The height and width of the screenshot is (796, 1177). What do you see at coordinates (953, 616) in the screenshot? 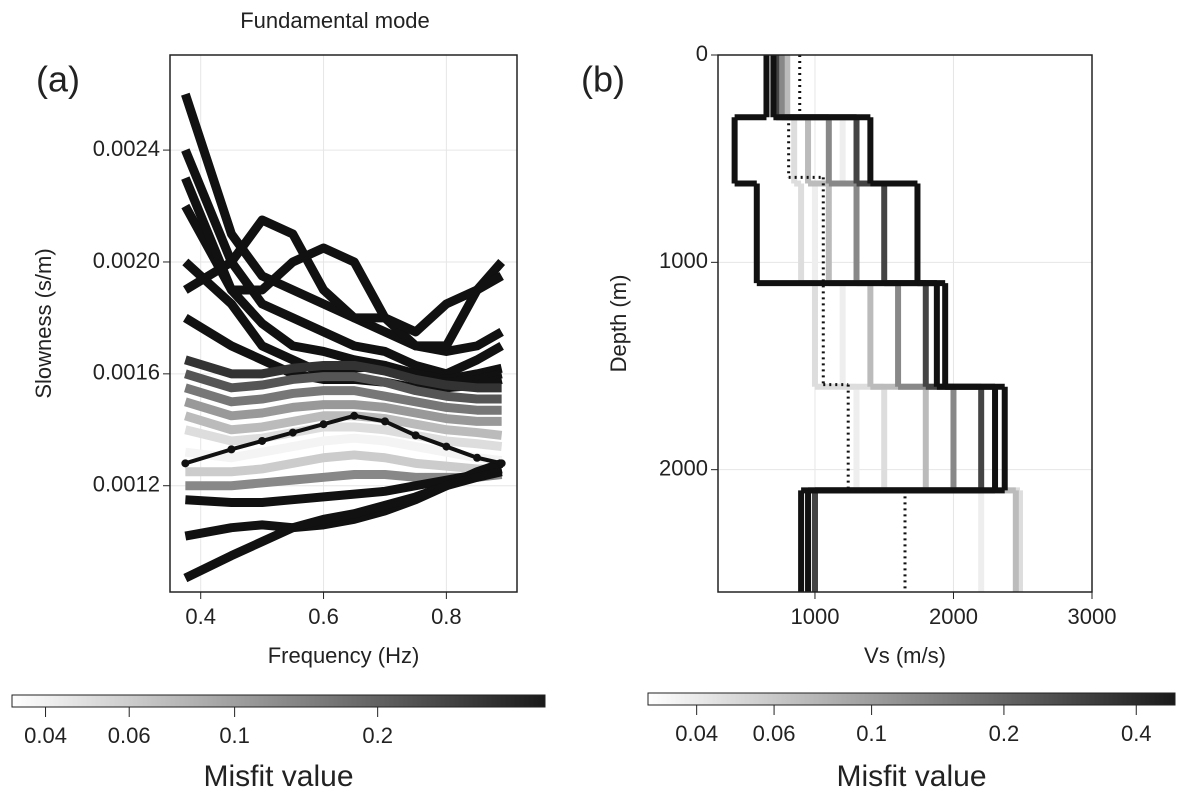
I see `x-tick-label: 2000` at bounding box center [953, 616].